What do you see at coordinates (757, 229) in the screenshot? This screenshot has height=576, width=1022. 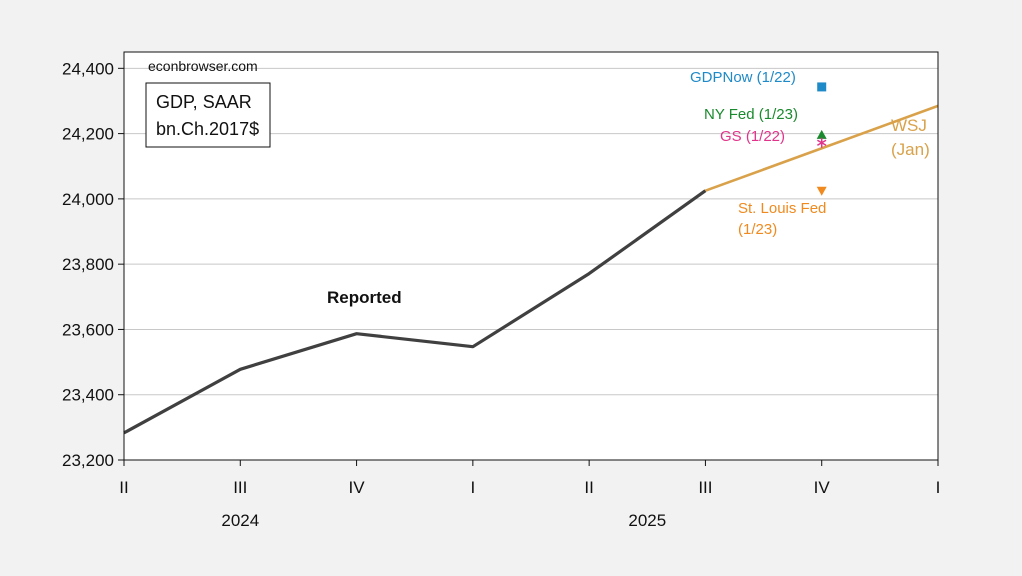 I see `nowcast-label-stlouis-line-2: (1/23)` at bounding box center [757, 229].